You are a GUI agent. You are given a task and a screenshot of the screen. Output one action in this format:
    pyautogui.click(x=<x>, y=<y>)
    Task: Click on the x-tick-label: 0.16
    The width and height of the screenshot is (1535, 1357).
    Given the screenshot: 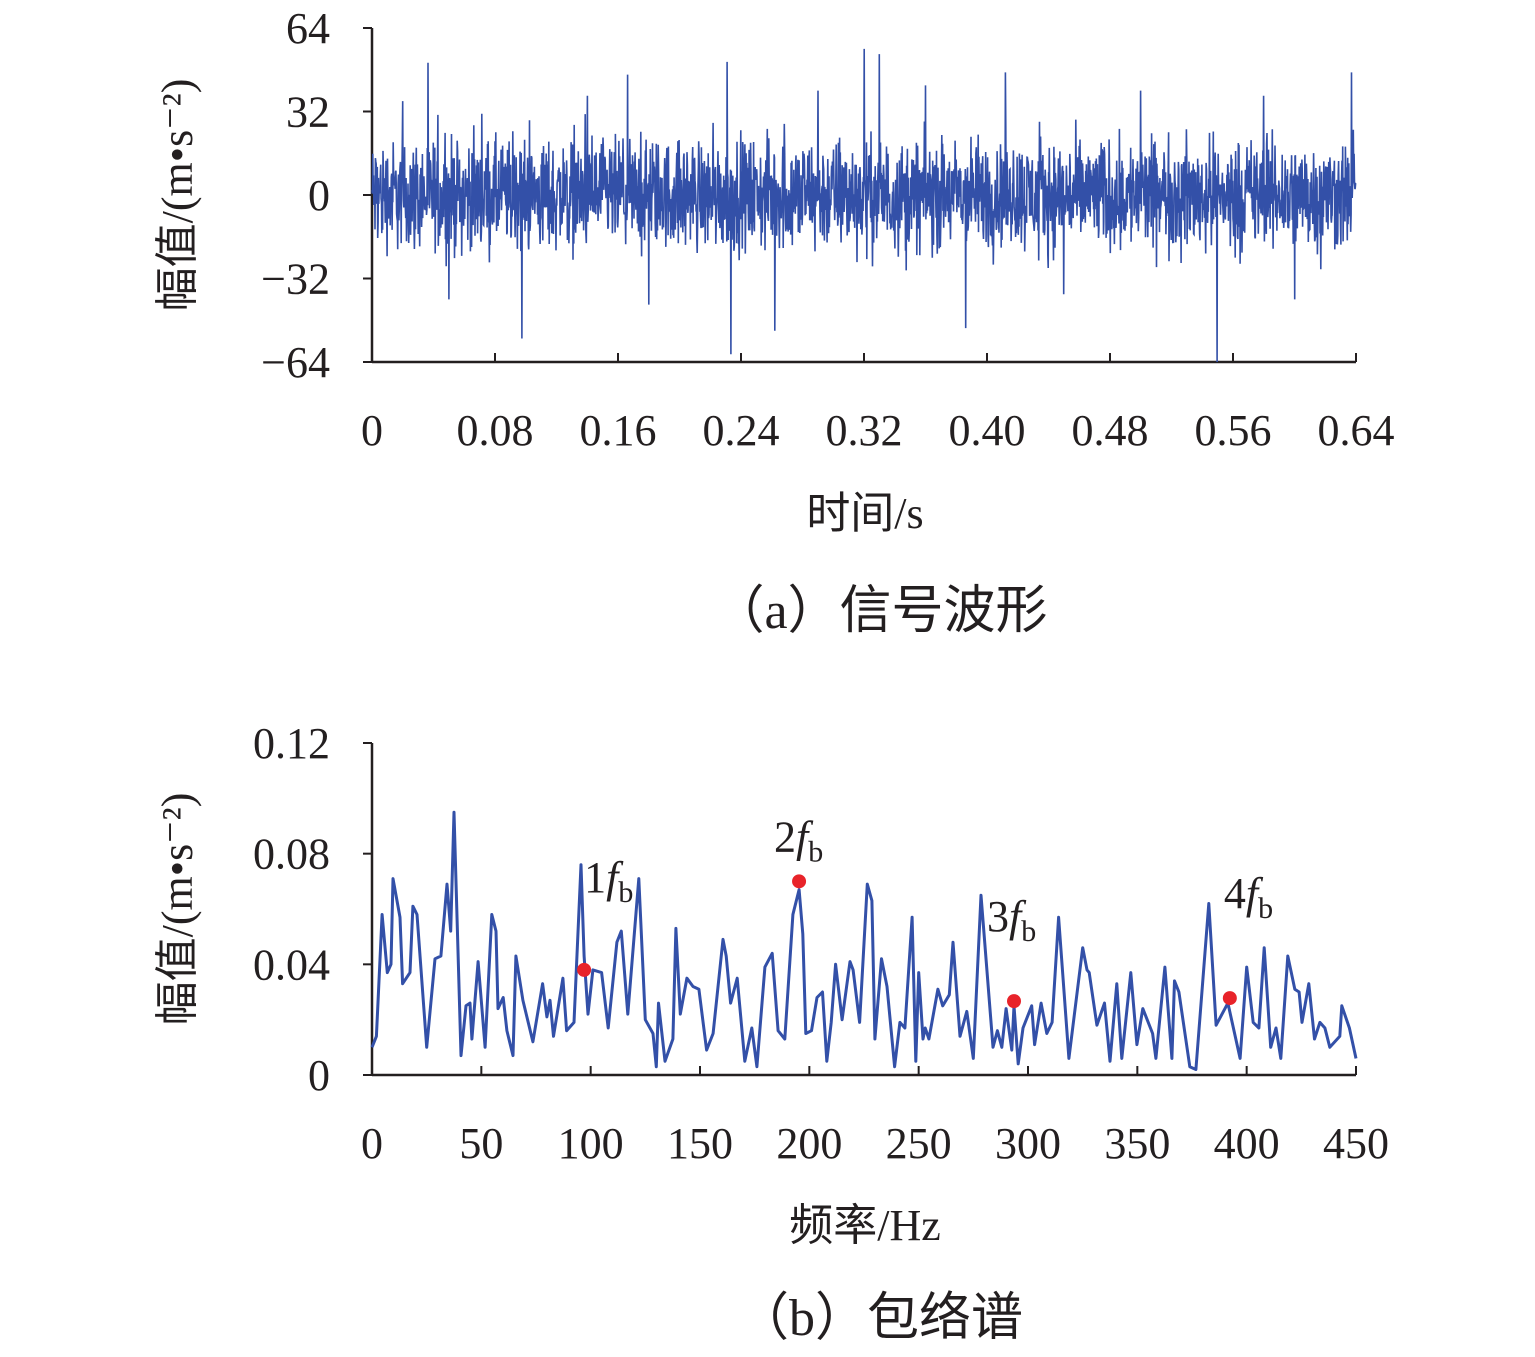 What is the action you would take?
    pyautogui.click(x=618, y=430)
    